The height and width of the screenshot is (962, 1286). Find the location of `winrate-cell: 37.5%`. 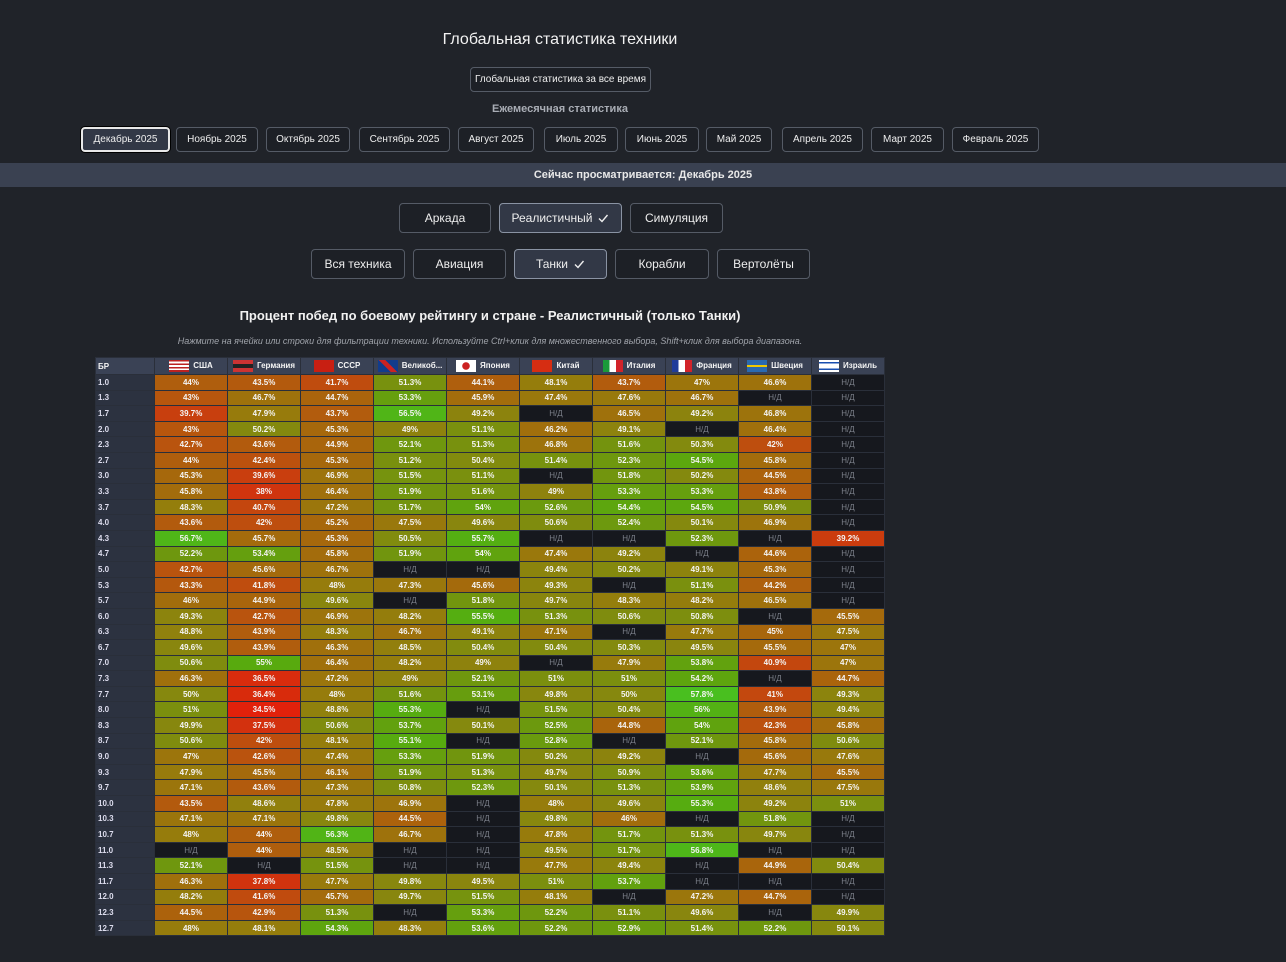

winrate-cell: 37.5% is located at coordinates (264, 725).